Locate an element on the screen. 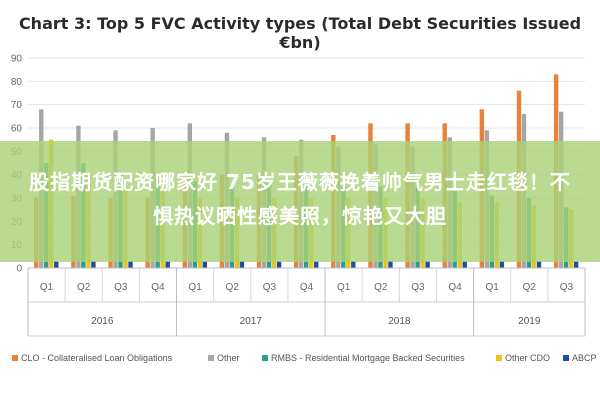 The width and height of the screenshot is (600, 400). year-label: 2018 is located at coordinates (399, 321).